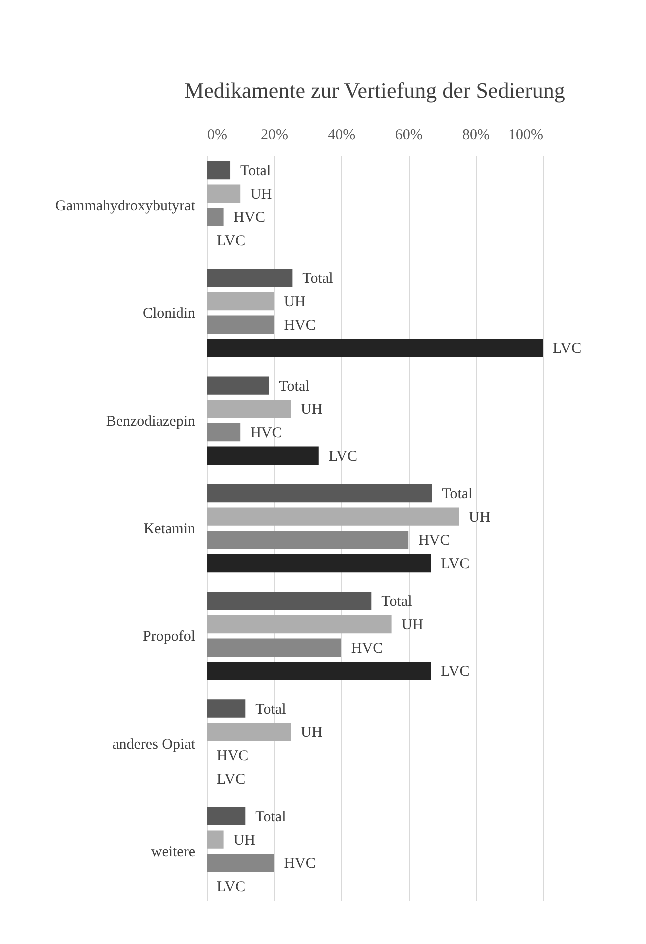 This screenshot has height=944, width=646. I want to click on x-tick-label: 100%, so click(526, 136).